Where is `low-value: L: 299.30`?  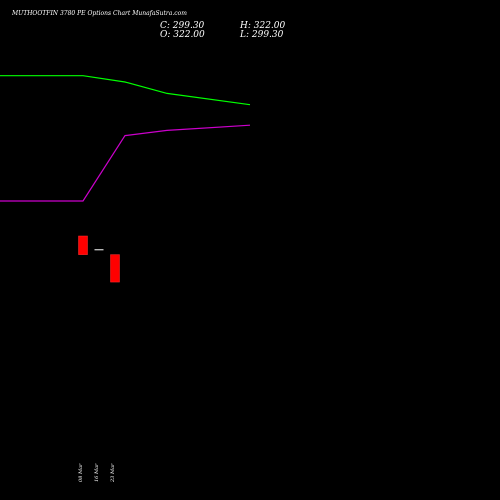 low-value: L: 299.30 is located at coordinates (261, 35).